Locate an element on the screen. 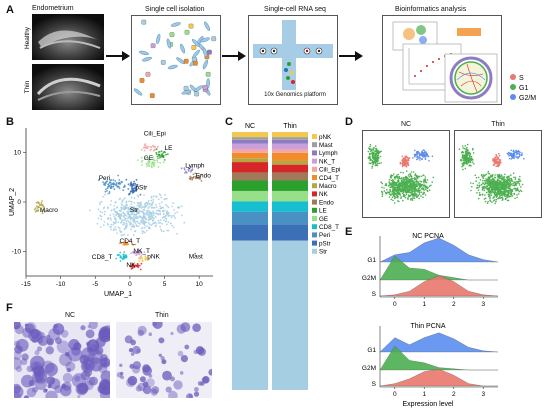 The image size is (553, 411). umap-cluster-label: Lymph is located at coordinates (195, 165).